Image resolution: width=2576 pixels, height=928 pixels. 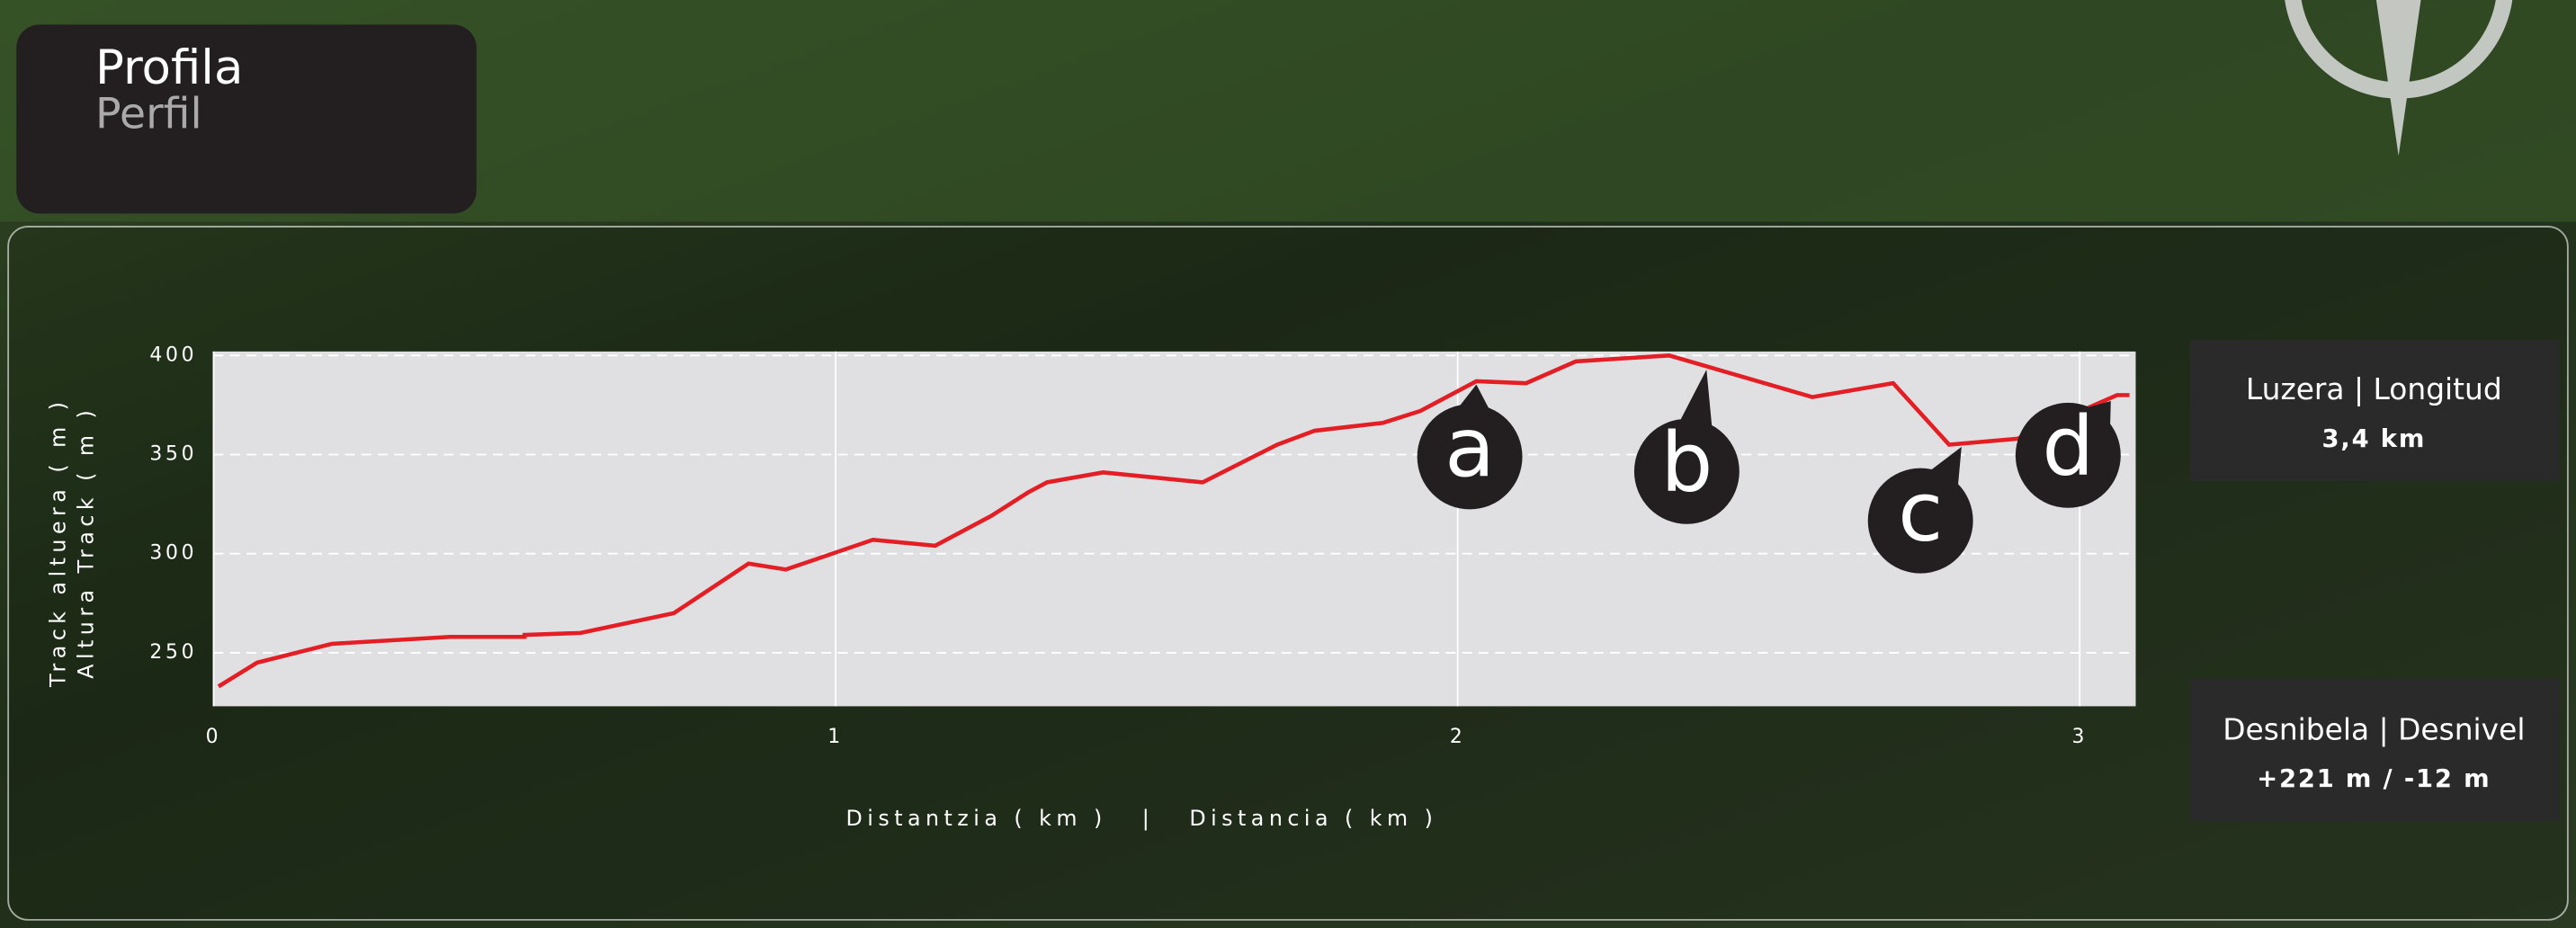 I want to click on y-axis-label: Altura Track ( m ), so click(x=85, y=542).